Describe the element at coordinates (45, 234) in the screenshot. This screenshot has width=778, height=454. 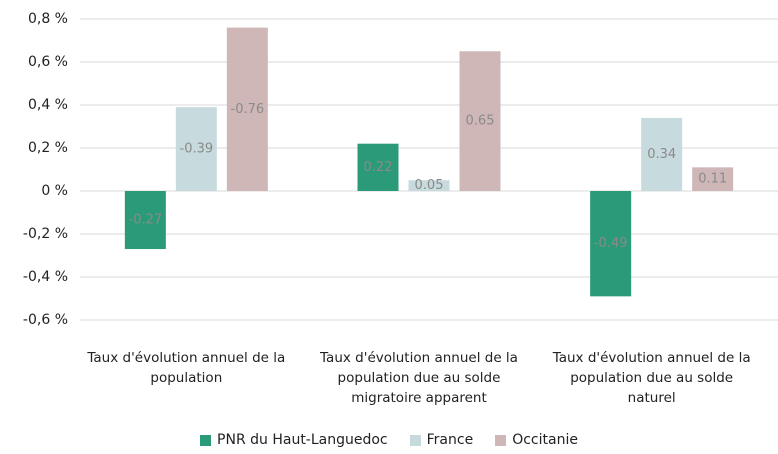
I see `y-tick-label: -0,2 %` at that location.